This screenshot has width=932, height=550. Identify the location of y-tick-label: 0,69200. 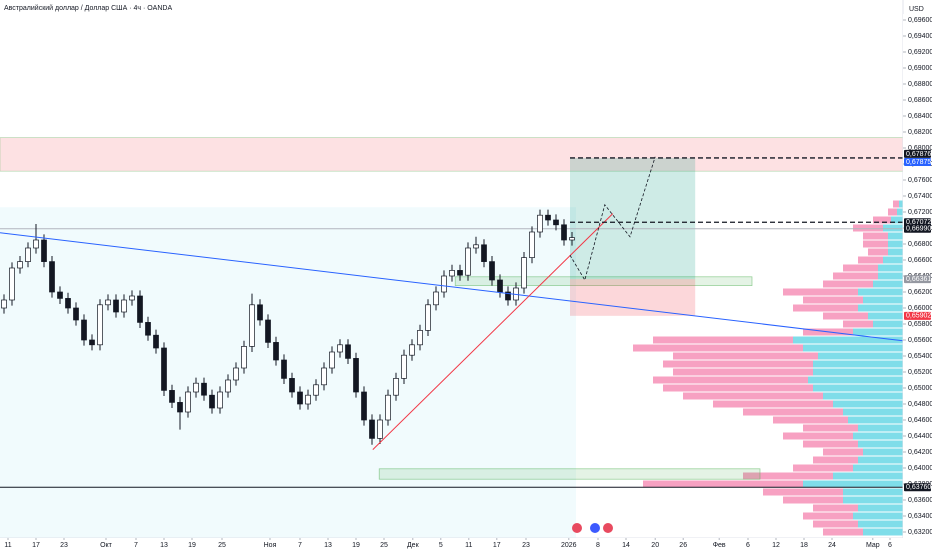
(920, 52).